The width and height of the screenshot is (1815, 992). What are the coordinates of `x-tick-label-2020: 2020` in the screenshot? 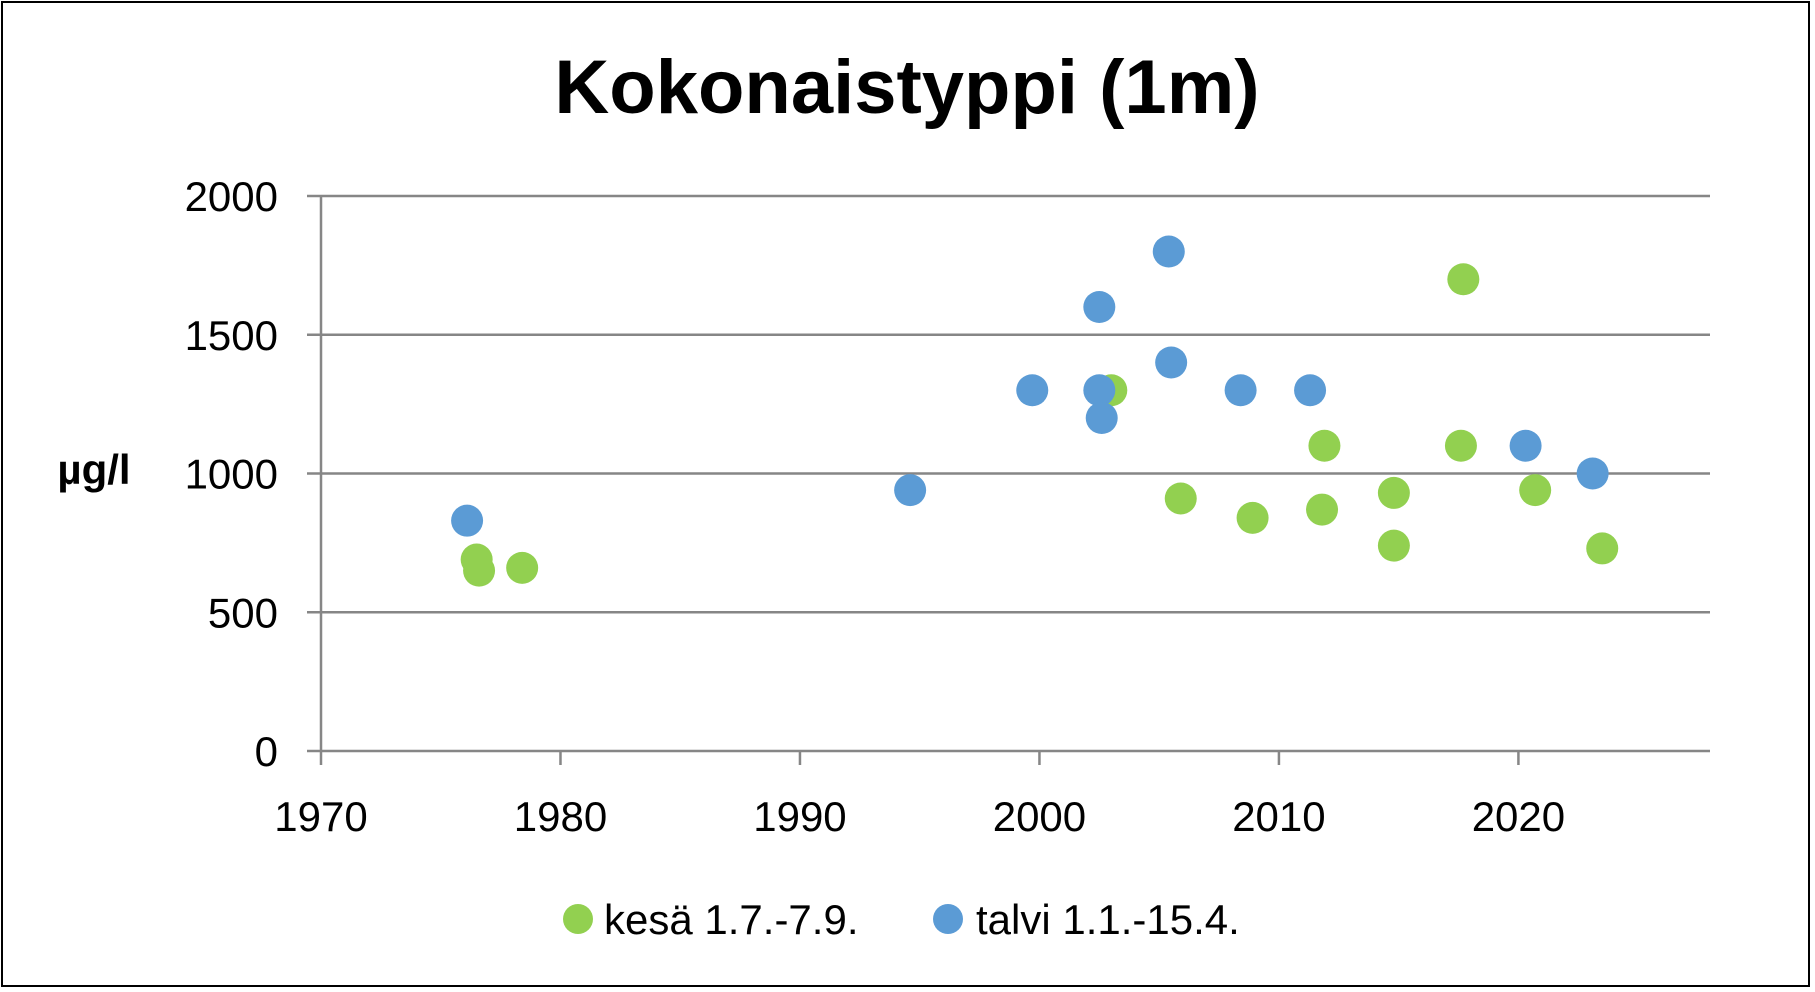 It's located at (1518, 816).